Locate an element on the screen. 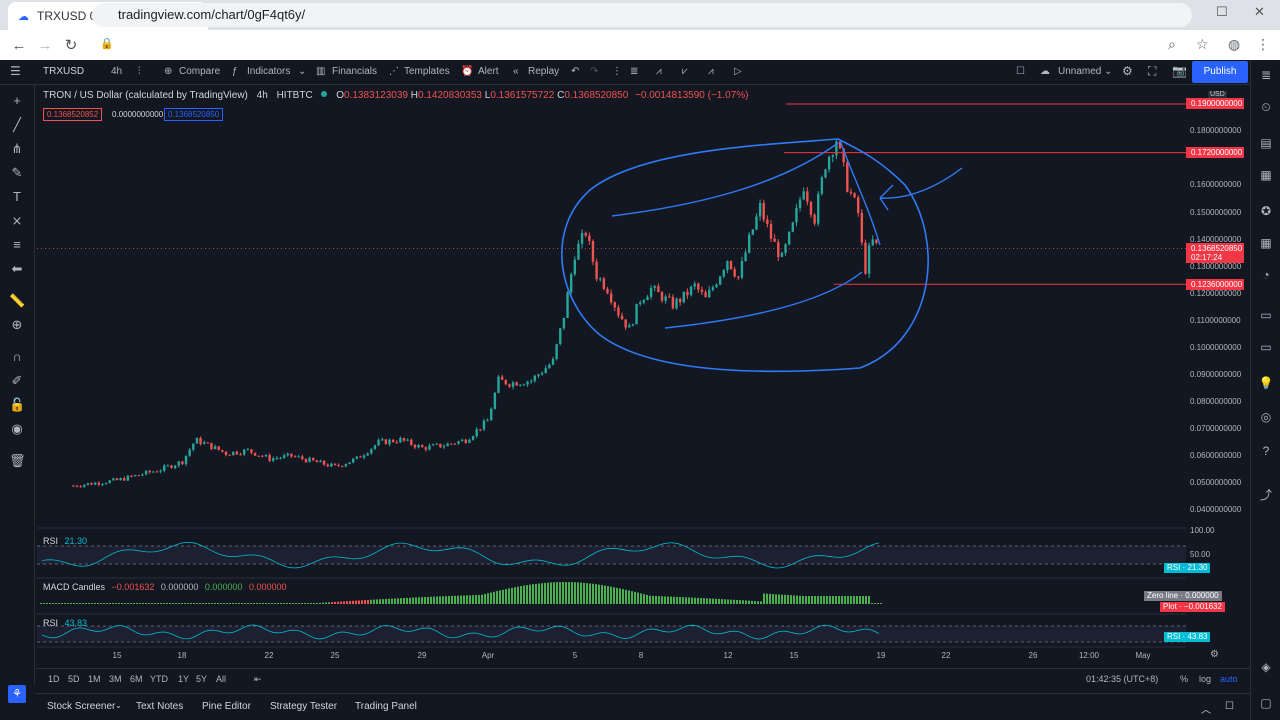 This screenshot has width=1280, height=720. text-tool-icon: T is located at coordinates (17, 196).